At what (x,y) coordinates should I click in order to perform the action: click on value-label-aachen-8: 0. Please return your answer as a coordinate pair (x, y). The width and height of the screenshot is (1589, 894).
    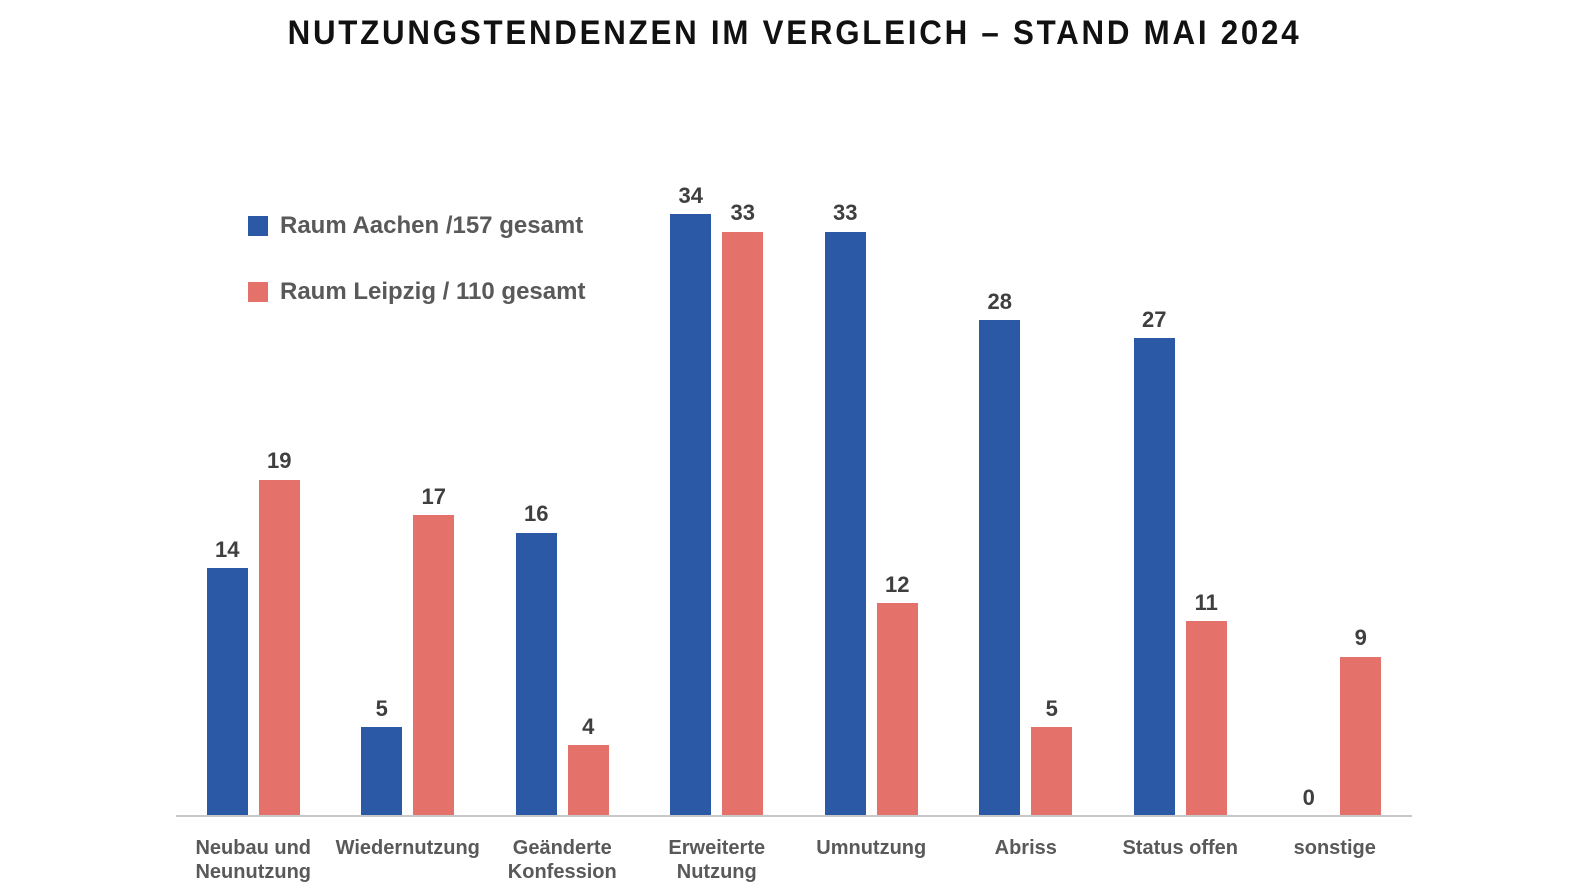
    Looking at the image, I should click on (1308, 797).